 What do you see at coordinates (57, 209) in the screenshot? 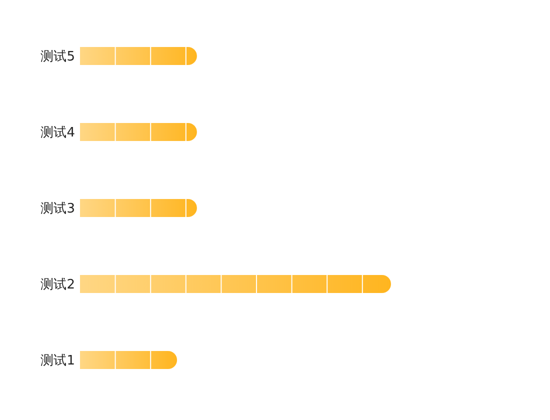
I see `y-tick-label: 测试3` at bounding box center [57, 209].